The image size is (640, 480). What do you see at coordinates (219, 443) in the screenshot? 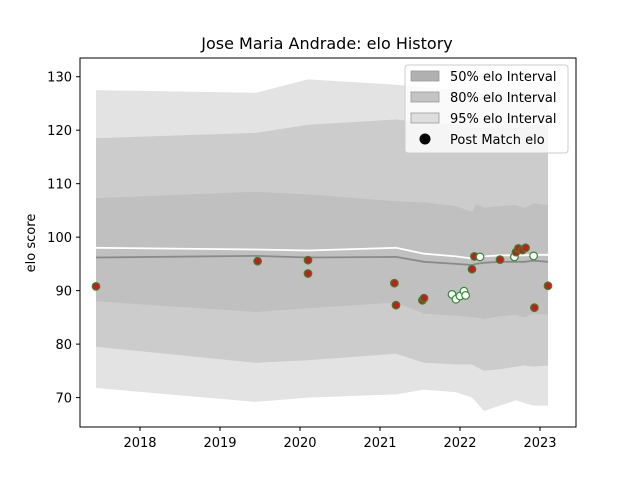
I see `x-tick-label: 2019` at bounding box center [219, 443].